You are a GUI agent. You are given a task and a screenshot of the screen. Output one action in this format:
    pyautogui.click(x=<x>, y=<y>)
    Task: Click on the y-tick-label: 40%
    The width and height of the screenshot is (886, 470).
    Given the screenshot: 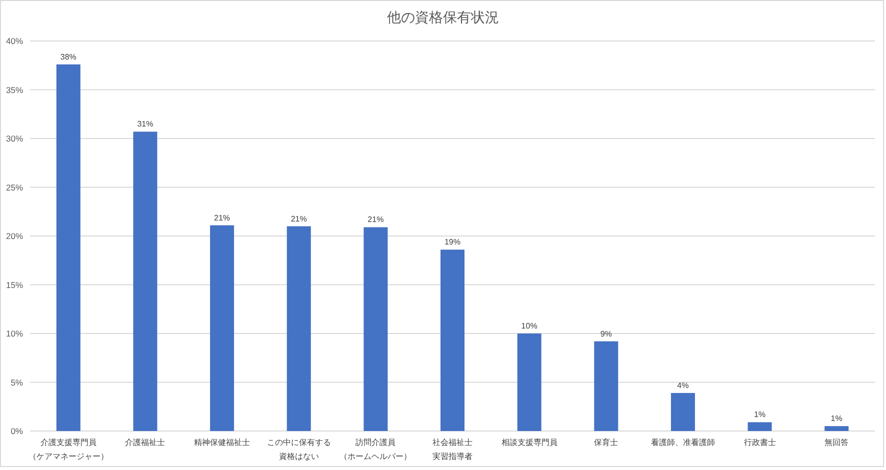 What is the action you would take?
    pyautogui.click(x=15, y=41)
    